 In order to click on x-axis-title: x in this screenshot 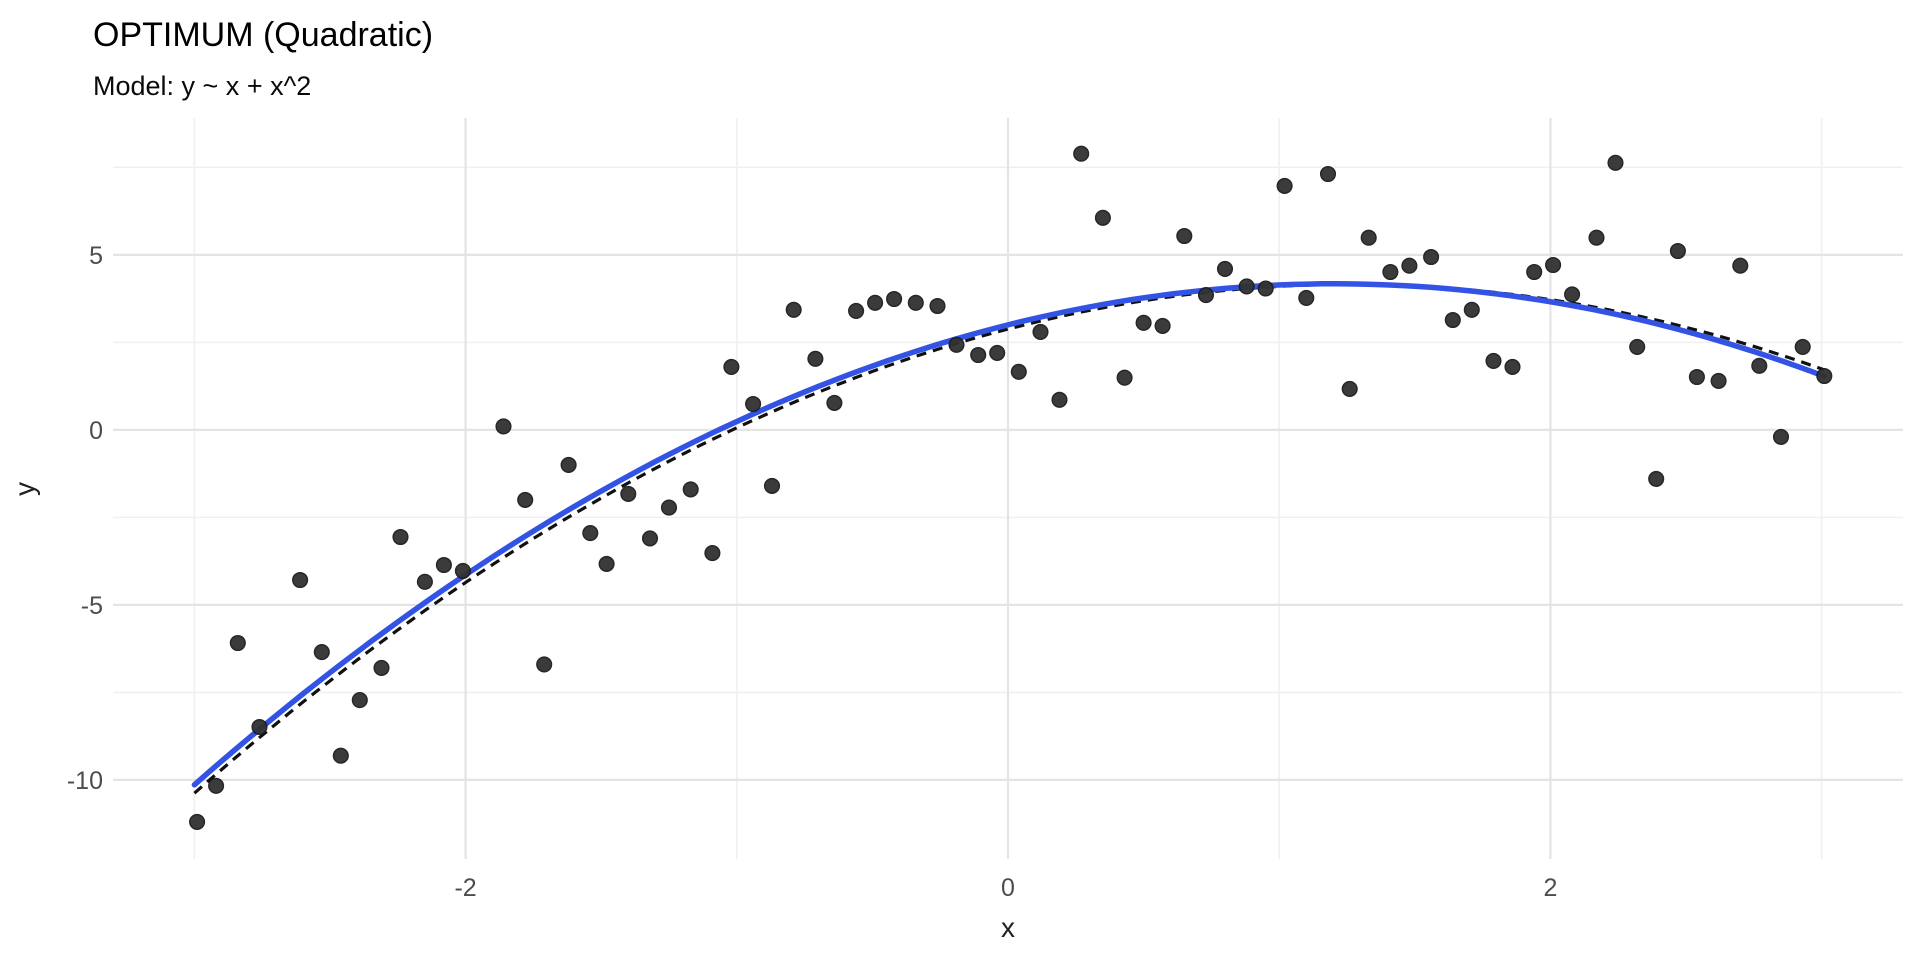, I will do `click(1008, 927)`.